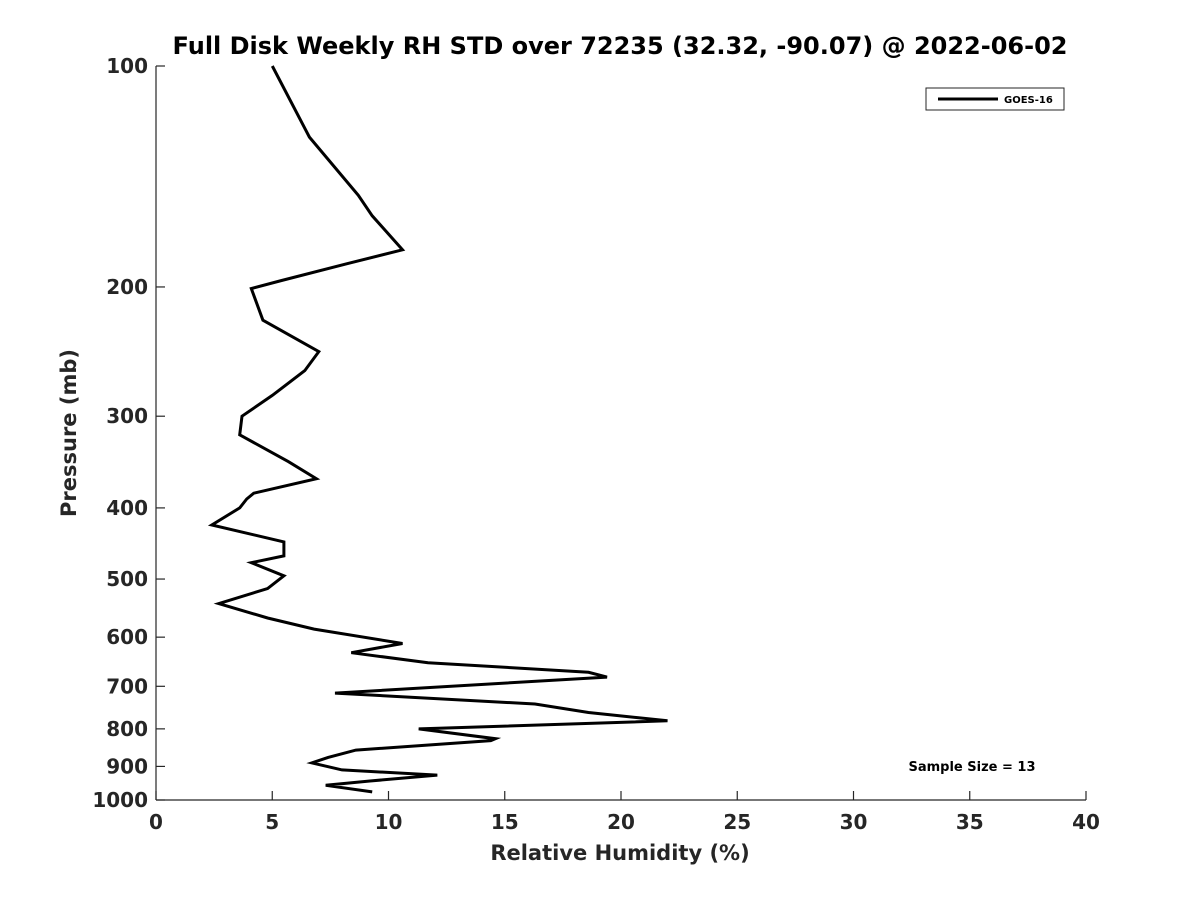  I want to click on y-tick-label: 900, so click(127, 766).